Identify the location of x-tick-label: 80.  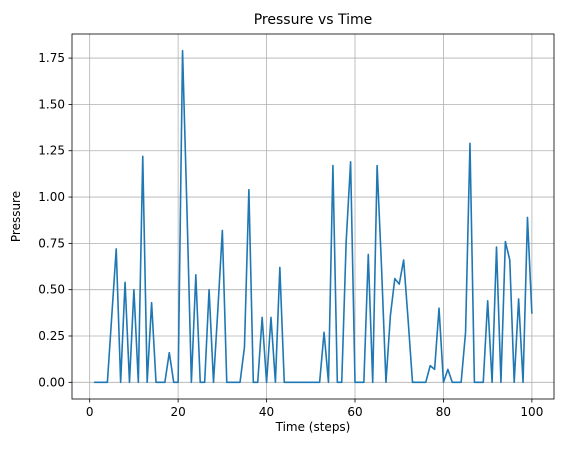
(443, 412).